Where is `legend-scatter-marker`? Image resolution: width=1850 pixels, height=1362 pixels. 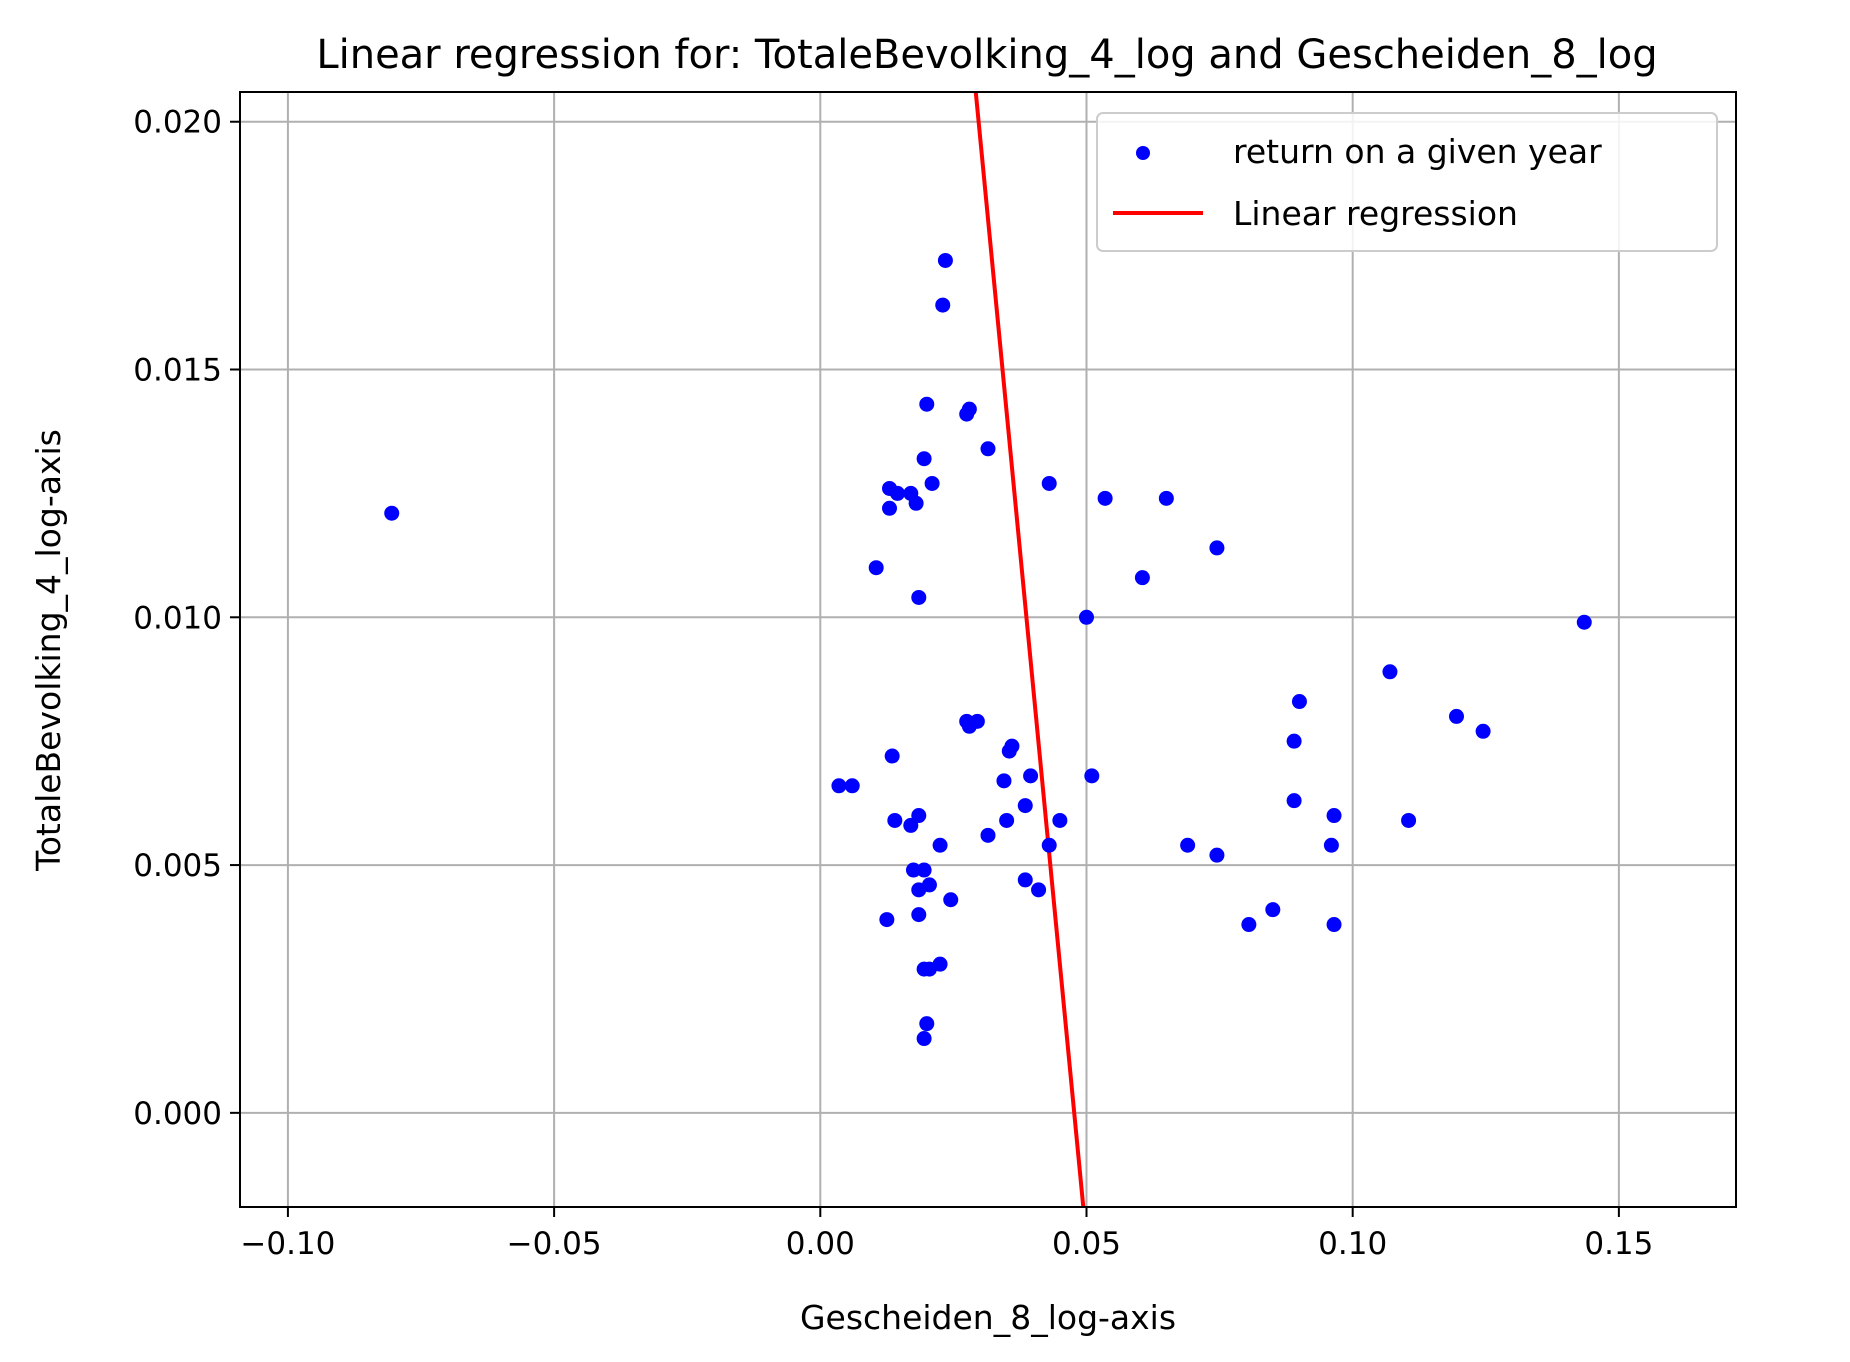 legend-scatter-marker is located at coordinates (1143, 153).